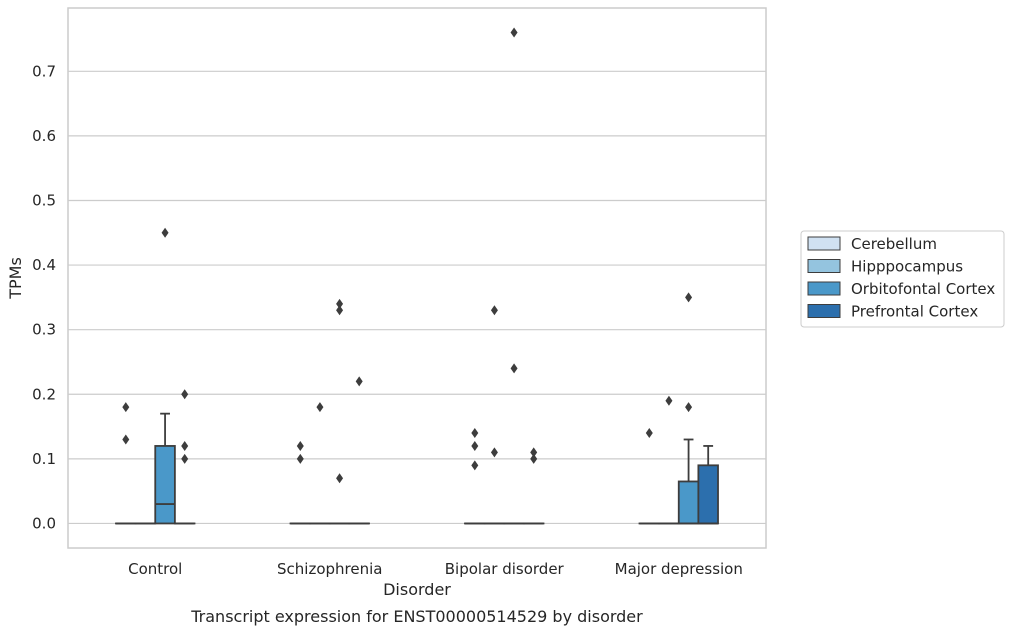 This screenshot has width=1014, height=634. Describe the element at coordinates (44, 330) in the screenshot. I see `y-tick-label: 0.3` at that location.